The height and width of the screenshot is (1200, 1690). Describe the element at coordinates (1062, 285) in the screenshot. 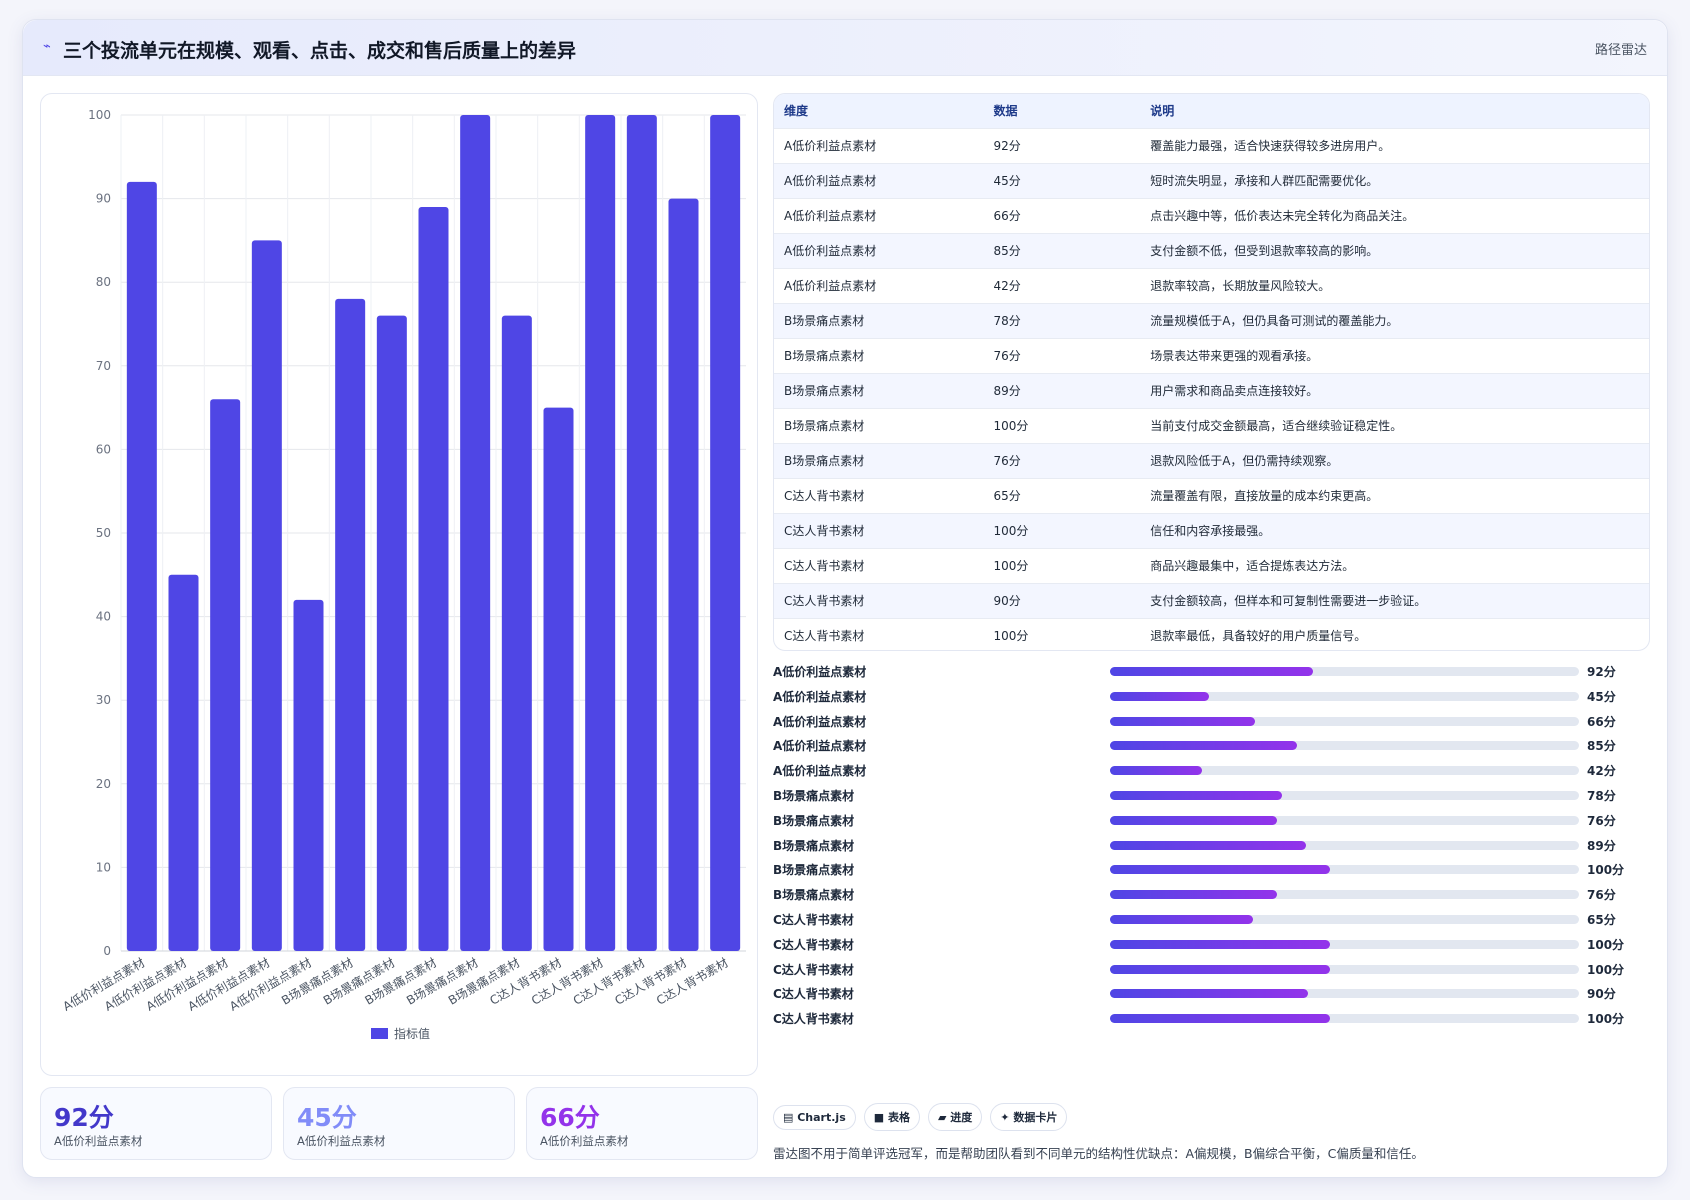

I see `cell: 42分` at that location.